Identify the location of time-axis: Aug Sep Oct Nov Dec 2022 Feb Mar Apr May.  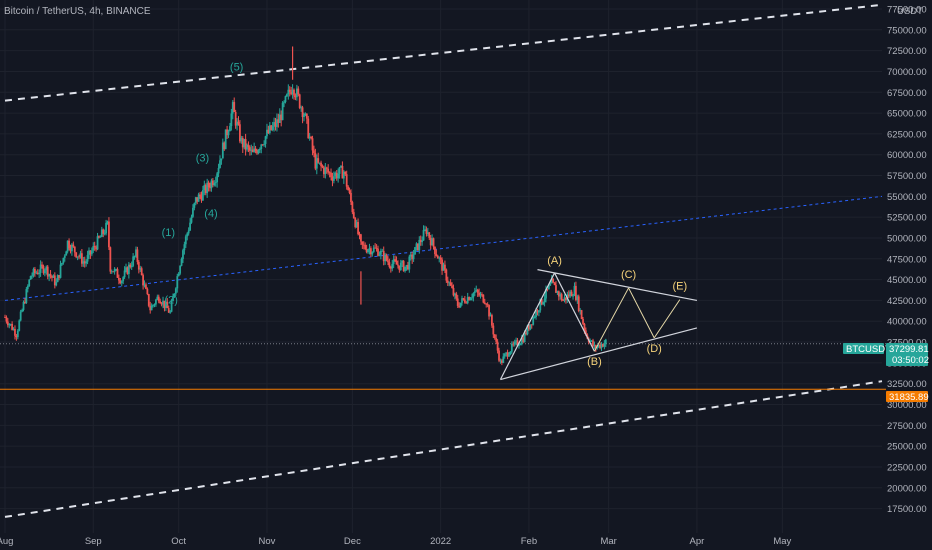
(396, 541).